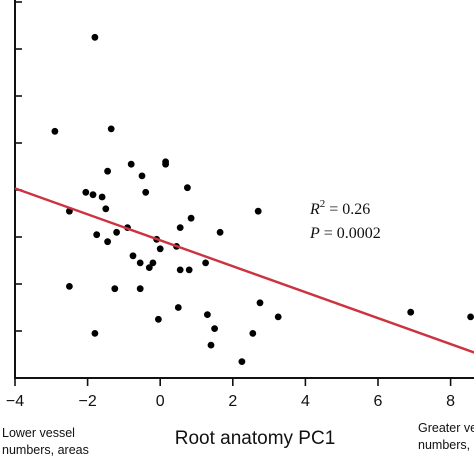 This screenshot has height=474, width=474. Describe the element at coordinates (15, 401) in the screenshot. I see `x-tick-label: −4` at that location.